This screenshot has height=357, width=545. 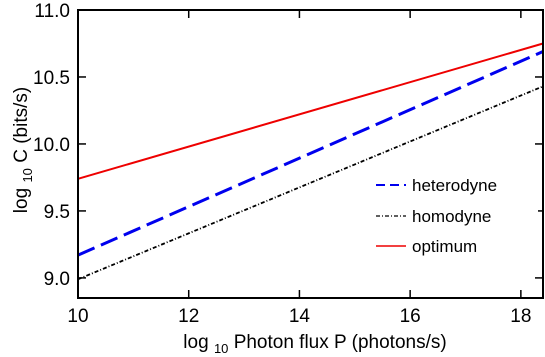 What do you see at coordinates (520, 316) in the screenshot?
I see `x-tick-label: 18` at bounding box center [520, 316].